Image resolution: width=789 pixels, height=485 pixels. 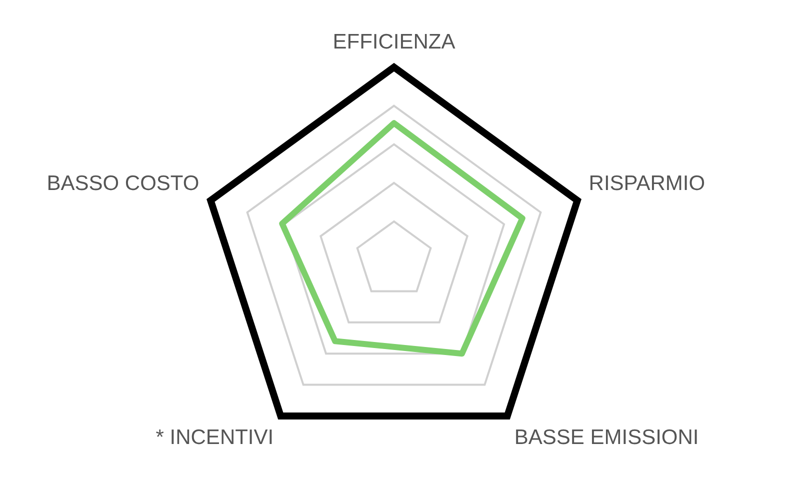 What do you see at coordinates (647, 183) in the screenshot?
I see `spoke-label: RISPARMIO` at bounding box center [647, 183].